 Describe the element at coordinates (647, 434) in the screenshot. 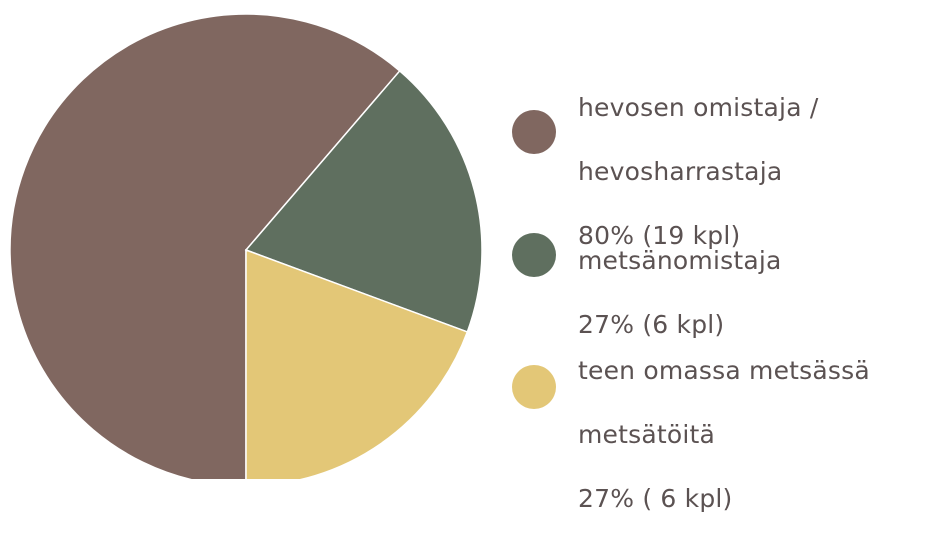

I see `legend-line: metsätöitä` at that location.